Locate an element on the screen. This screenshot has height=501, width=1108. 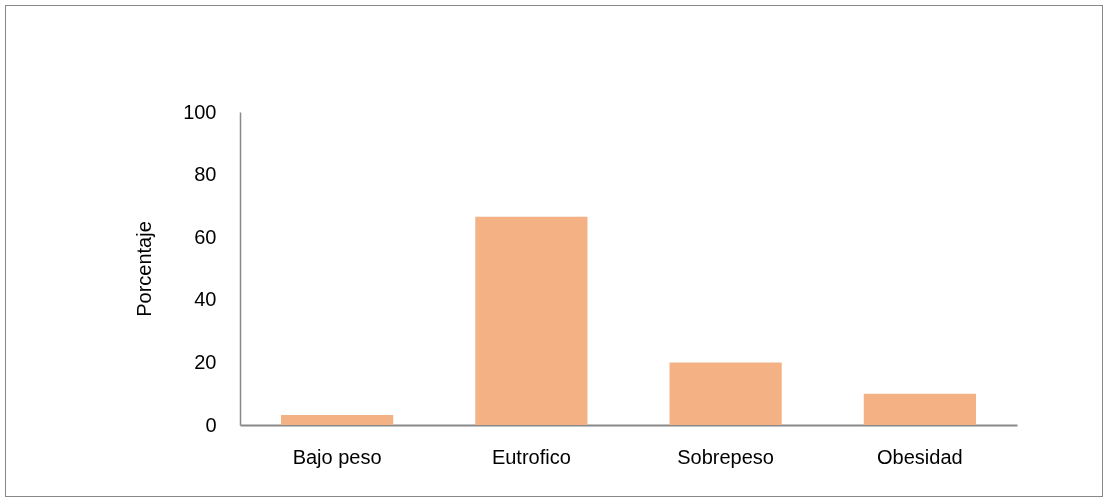
y-tick-label: 60 is located at coordinates (205, 236).